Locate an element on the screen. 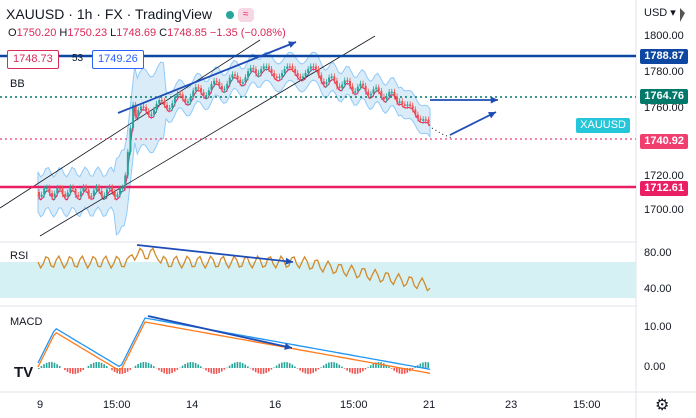 Image resolution: width=696 pixels, height=418 pixels. macd-pane is located at coordinates (234, 345).